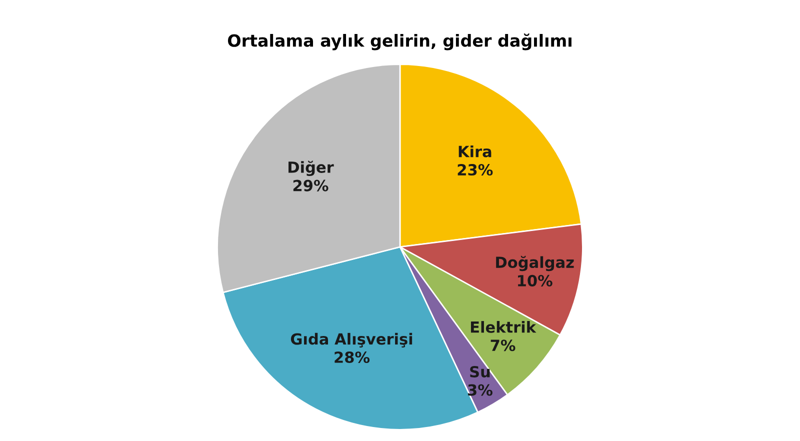  What do you see at coordinates (475, 170) in the screenshot?
I see `data-label: 23%` at bounding box center [475, 170].